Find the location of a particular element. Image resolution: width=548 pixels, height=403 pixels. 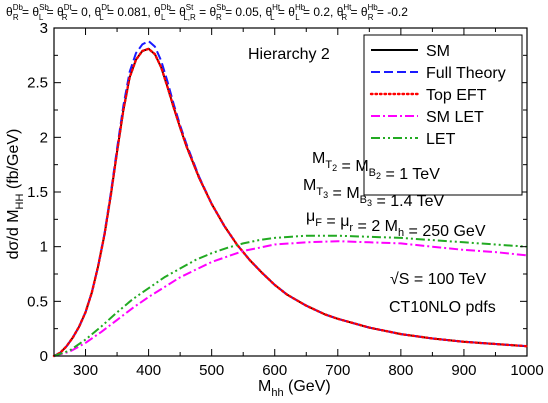

x-tick-label: 600 is located at coordinates (274, 370).